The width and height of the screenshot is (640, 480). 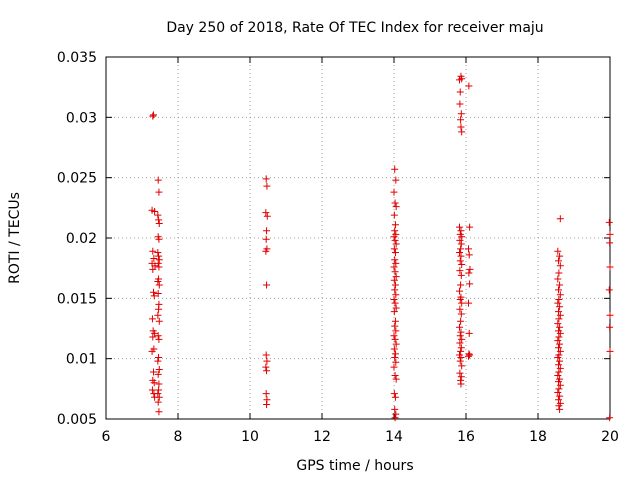 What do you see at coordinates (466, 437) in the screenshot?
I see `x-tick-label: 16` at bounding box center [466, 437].